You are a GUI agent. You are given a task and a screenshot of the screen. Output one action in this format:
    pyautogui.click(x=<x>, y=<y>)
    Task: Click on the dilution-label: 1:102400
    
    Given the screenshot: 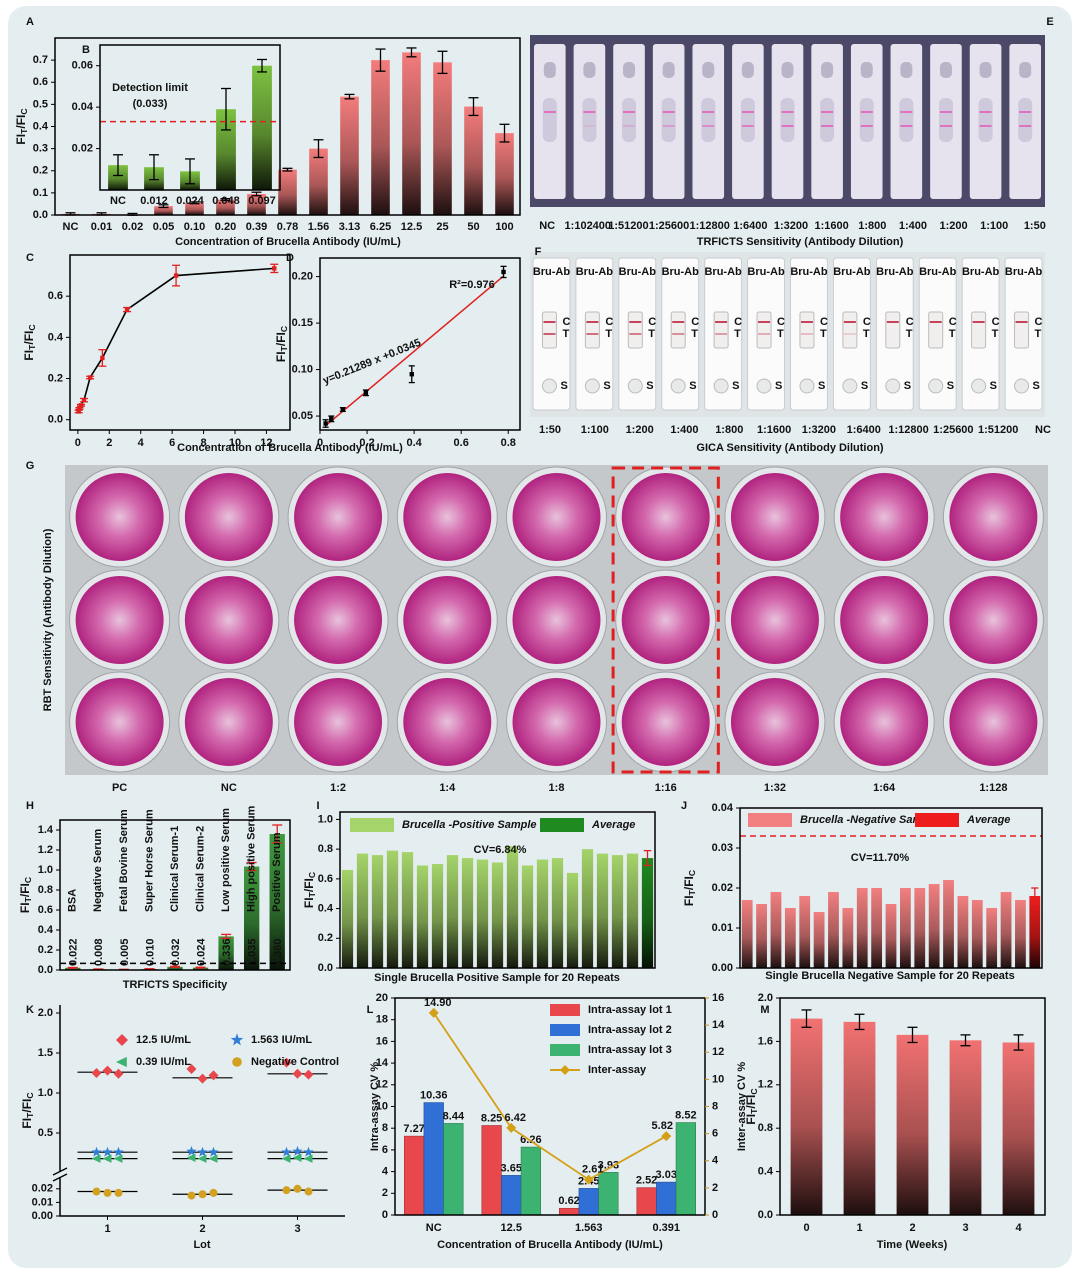 What is the action you would take?
    pyautogui.click(x=588, y=226)
    